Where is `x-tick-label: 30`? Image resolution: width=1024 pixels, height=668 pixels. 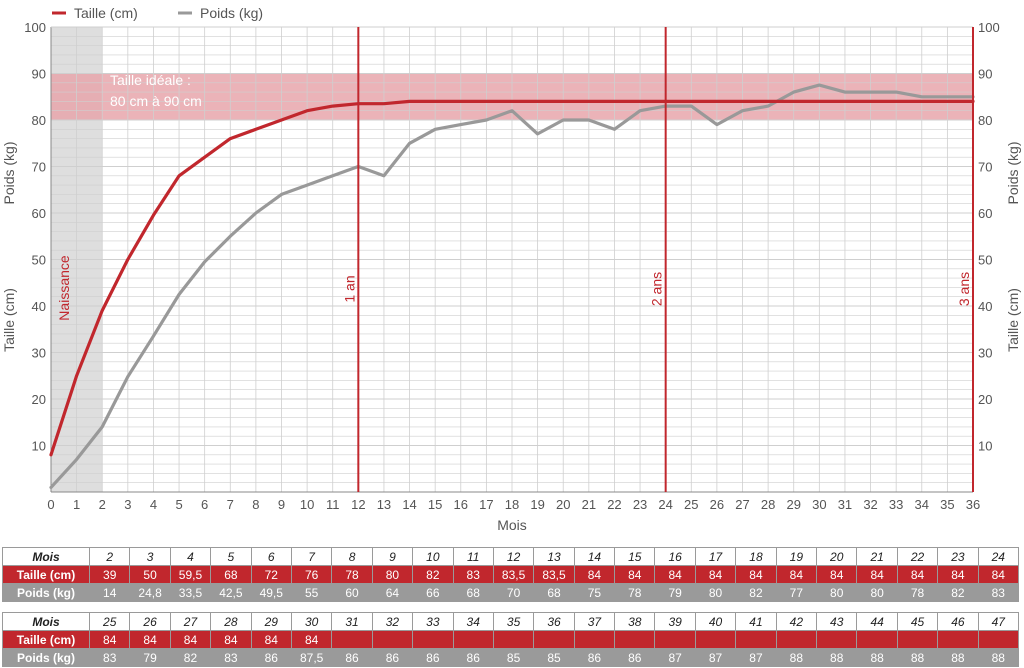 x-tick-label: 30 is located at coordinates (819, 504).